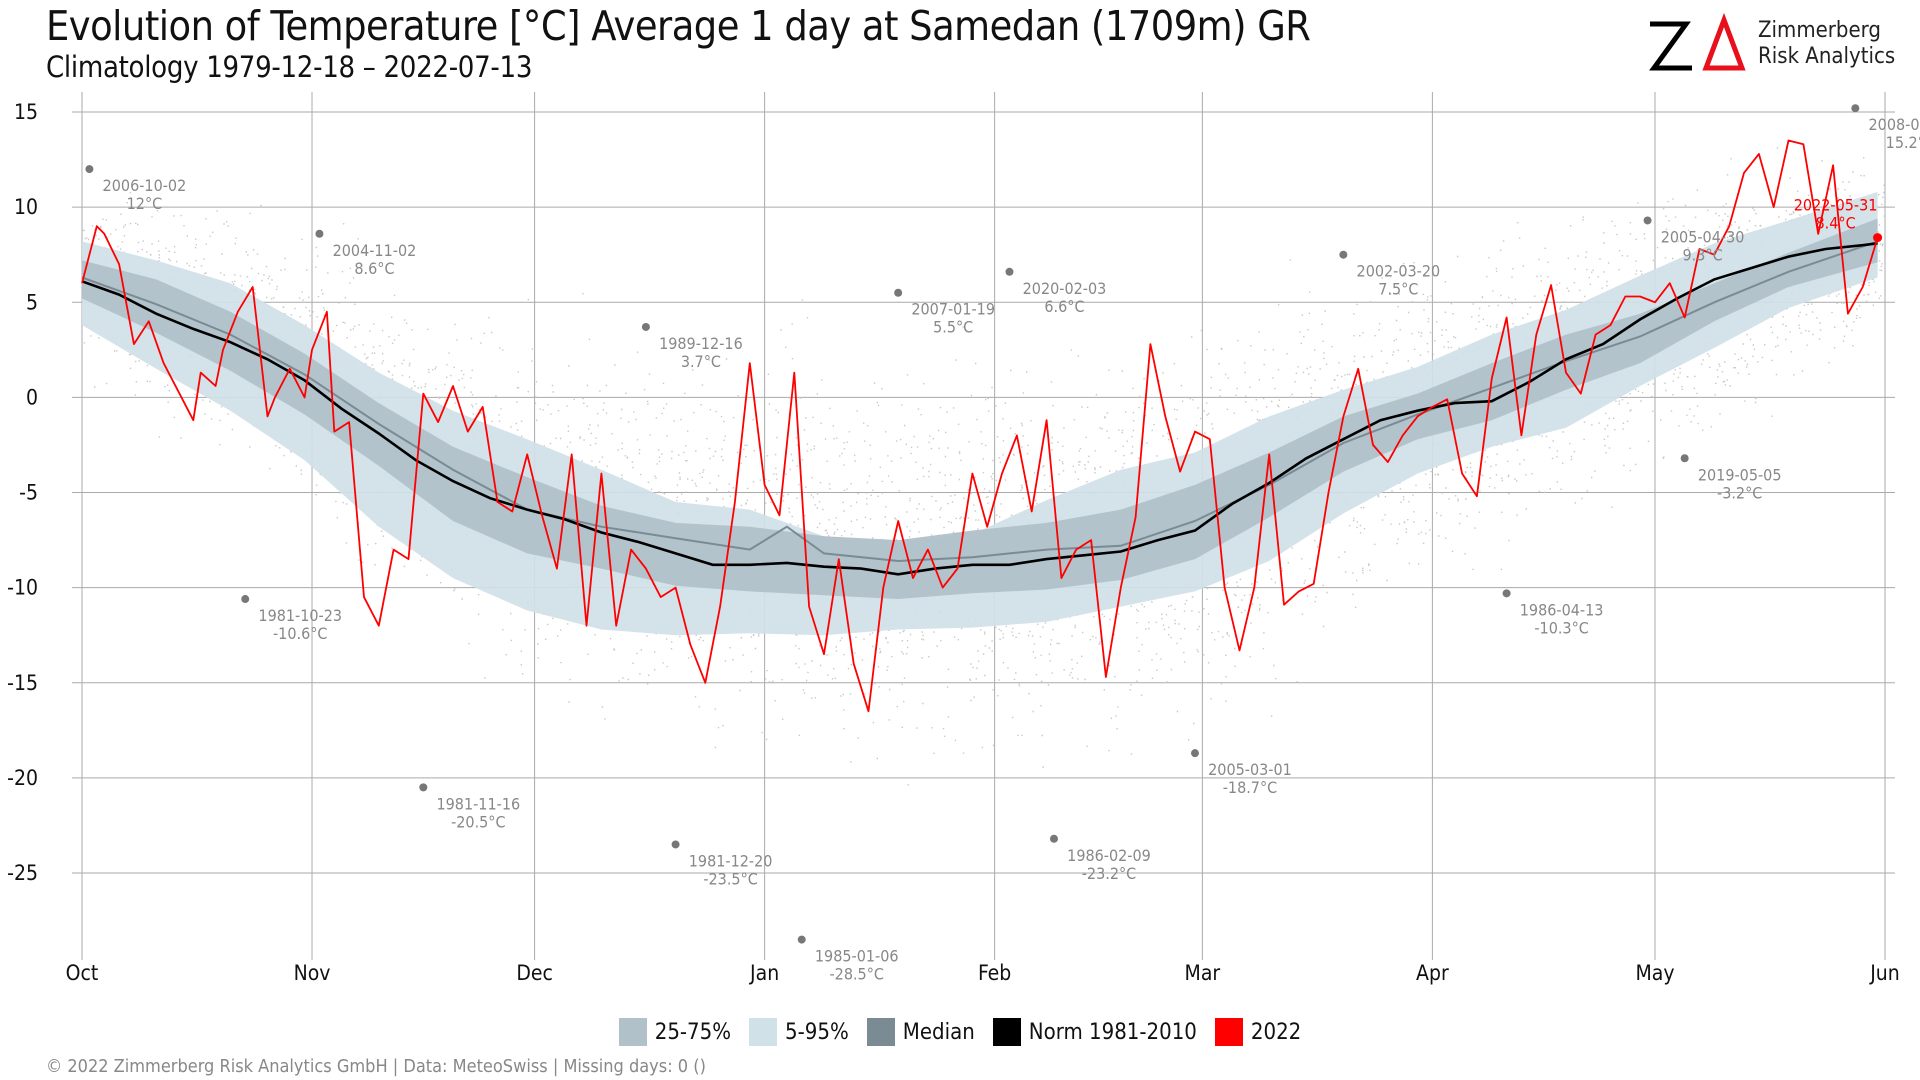 The height and width of the screenshot is (1080, 1920). I want to click on legend-item-p5-95: 5-95%, so click(799, 1032).